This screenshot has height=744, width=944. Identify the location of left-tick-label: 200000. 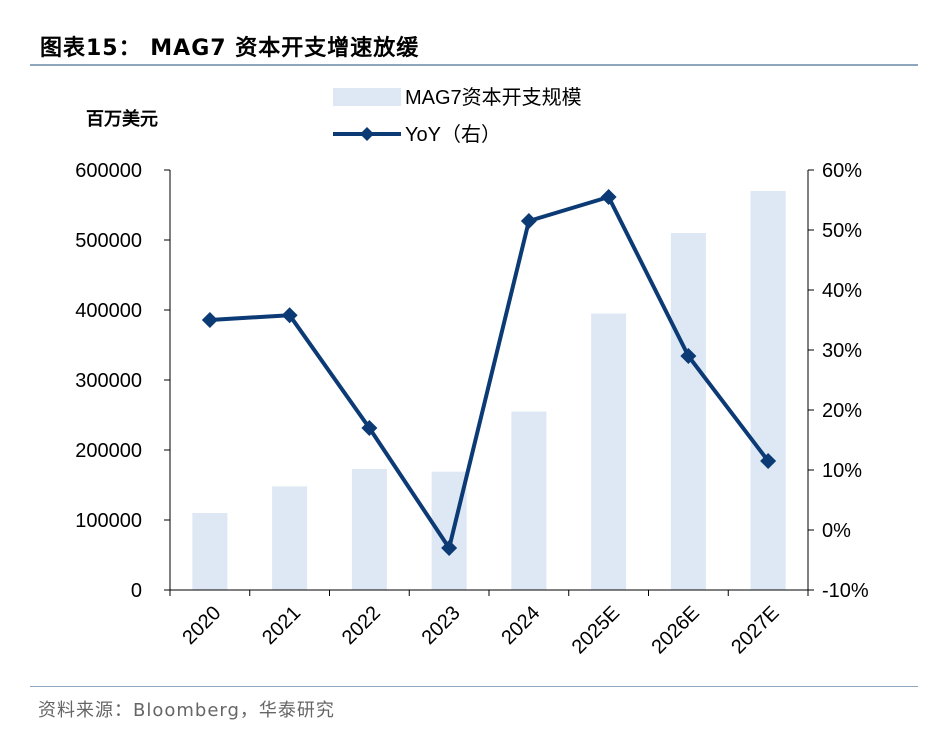
(108, 451).